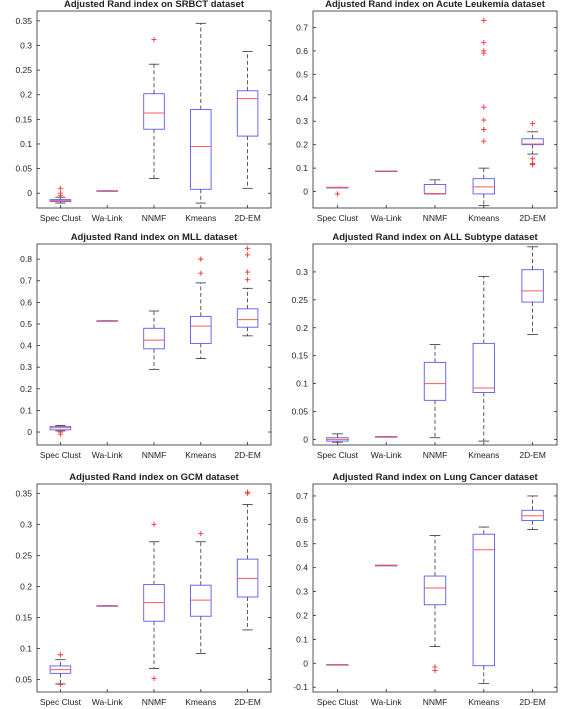 This screenshot has height=709, width=567. Describe the element at coordinates (23, 169) in the screenshot. I see `y-tick-label: 0.05` at that location.